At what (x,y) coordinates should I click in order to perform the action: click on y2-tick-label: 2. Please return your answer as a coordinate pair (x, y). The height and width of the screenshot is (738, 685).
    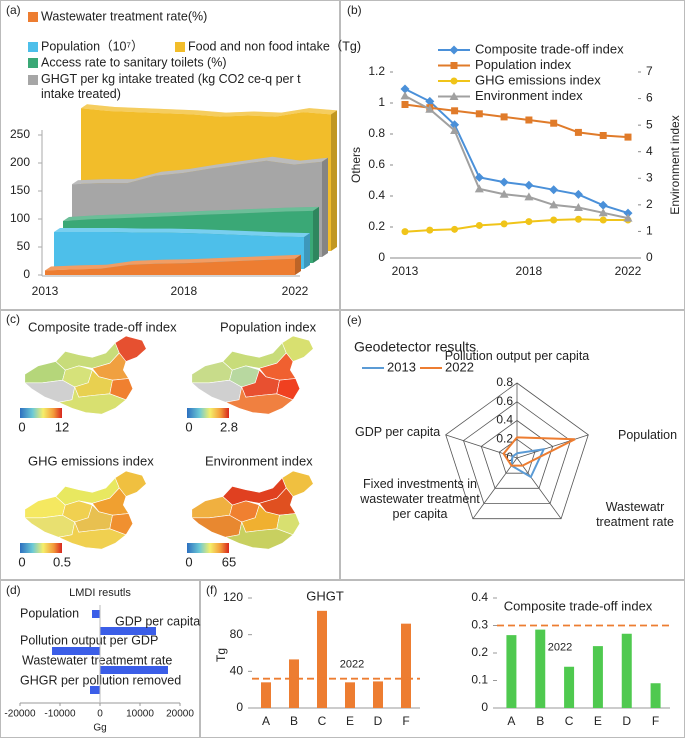
    Looking at the image, I should click on (649, 204).